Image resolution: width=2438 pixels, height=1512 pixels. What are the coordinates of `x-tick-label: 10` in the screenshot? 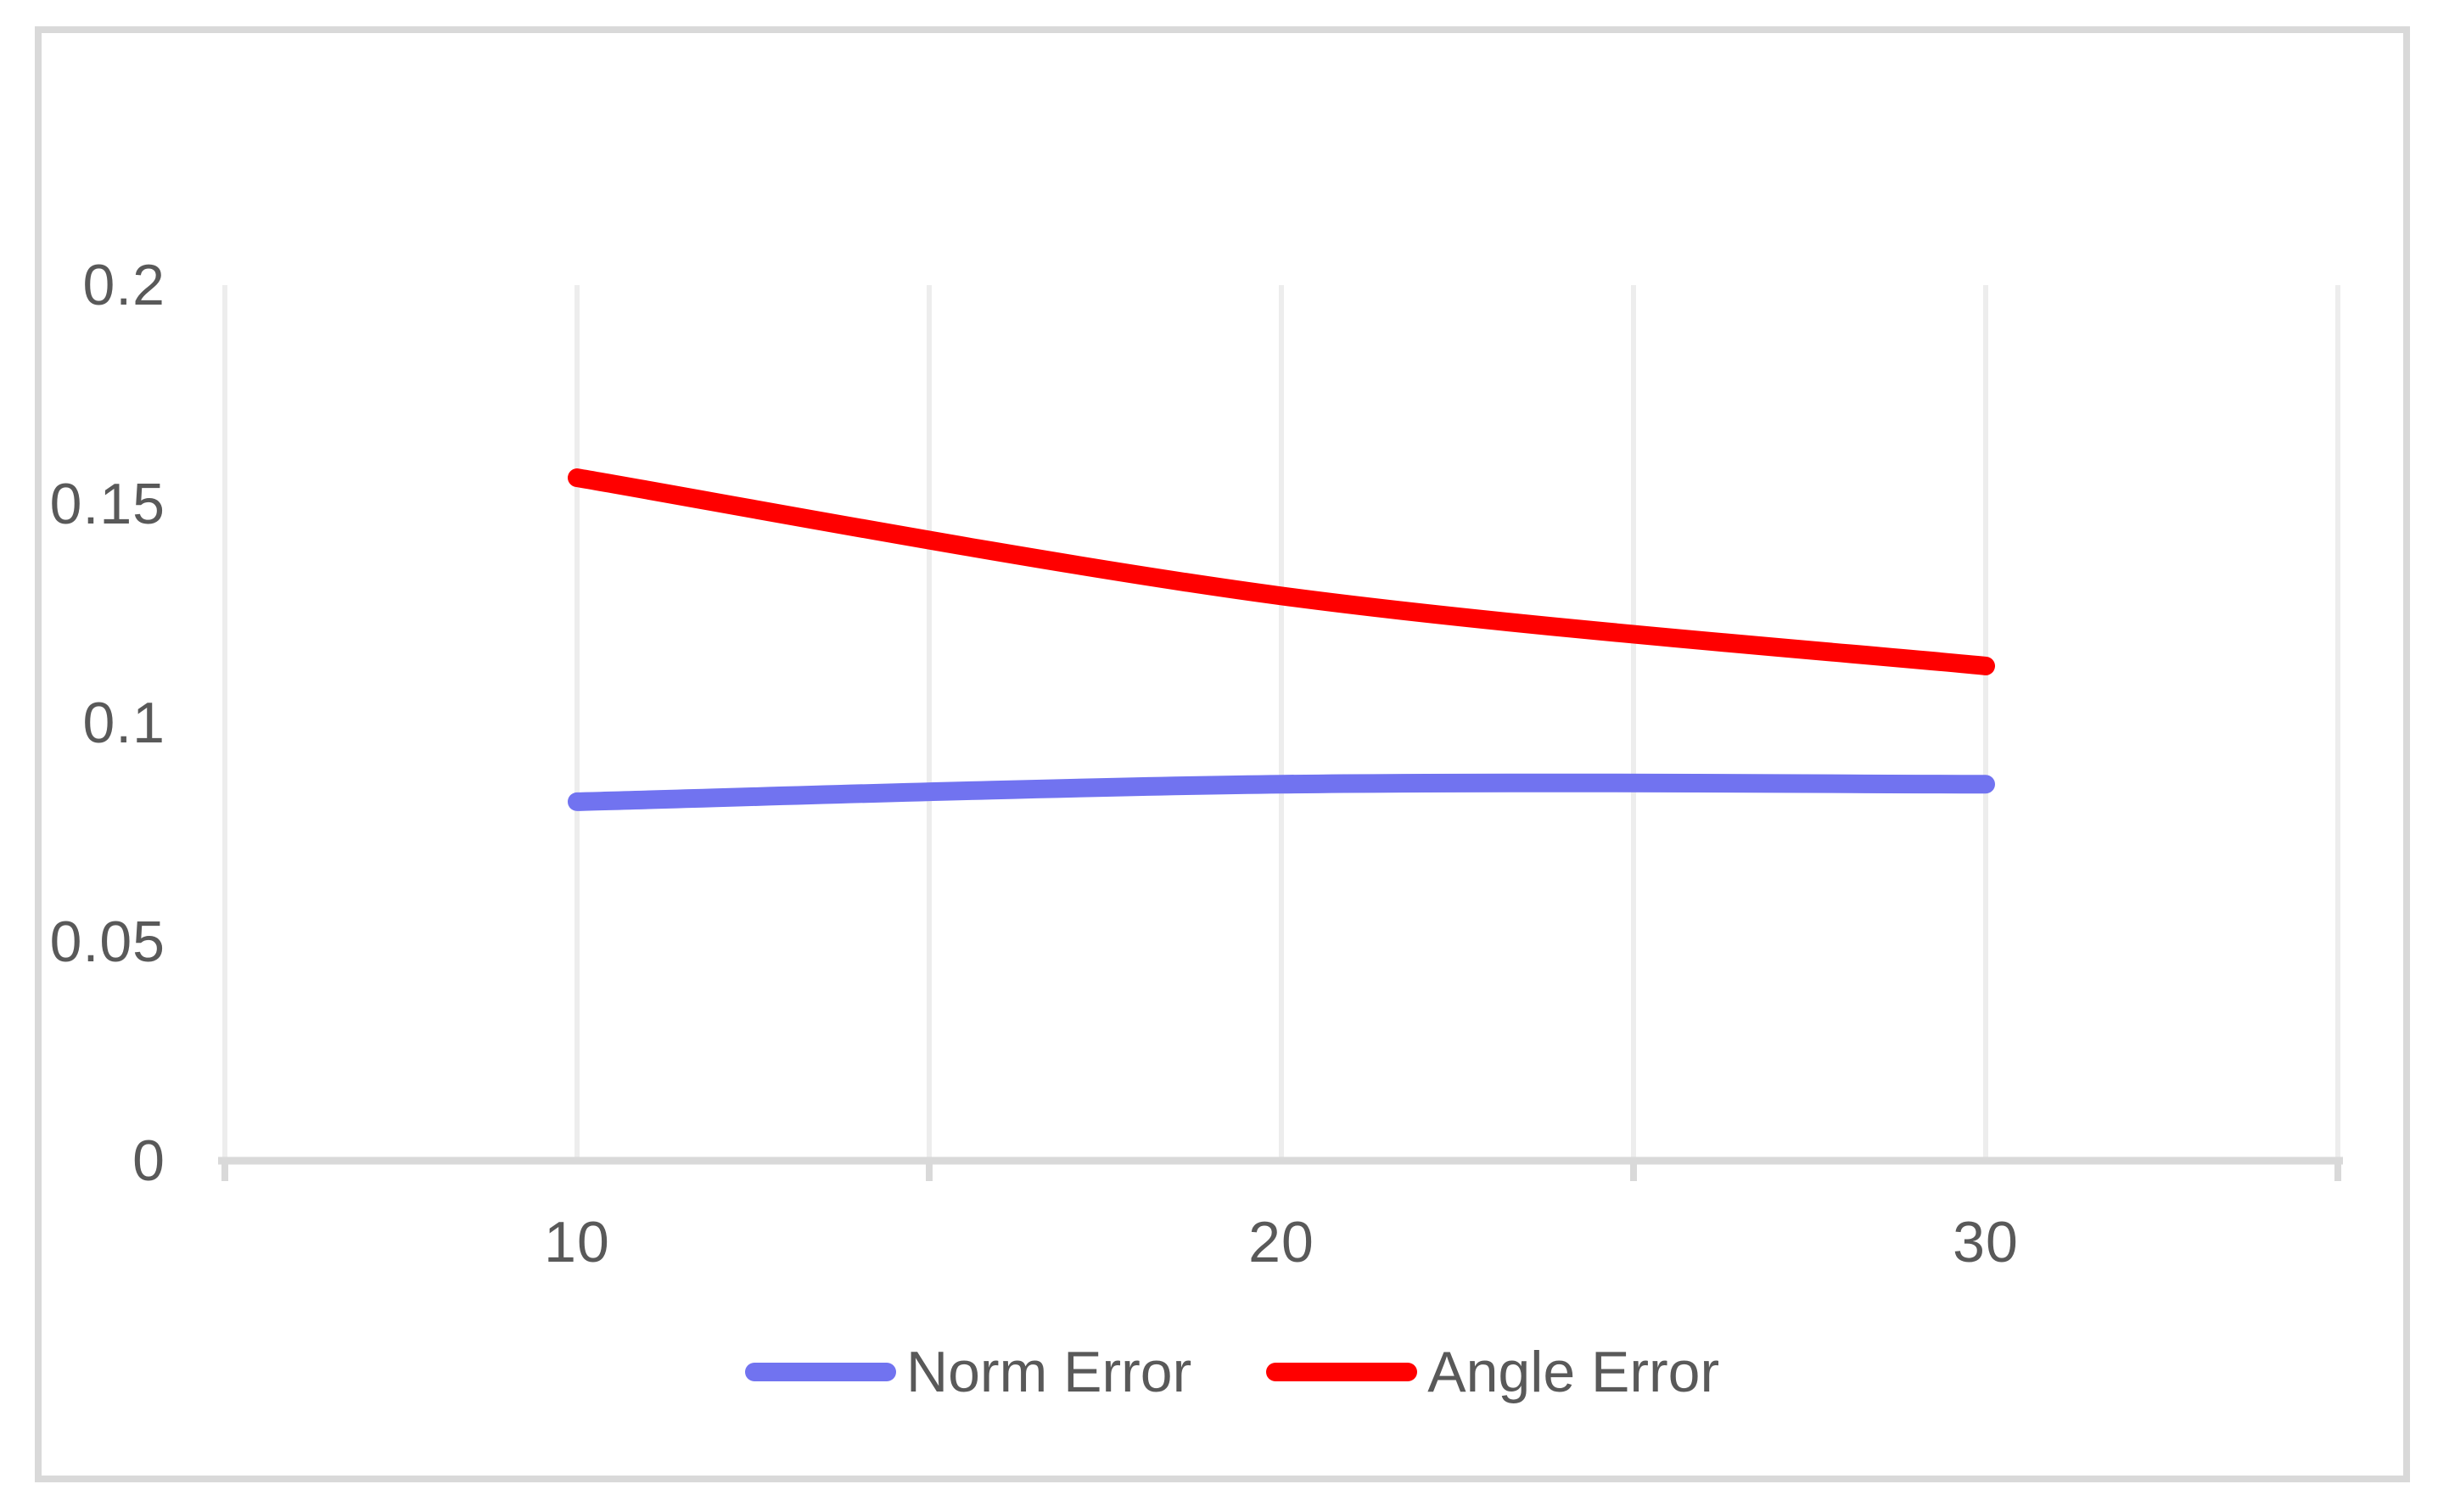 It's located at (577, 1242).